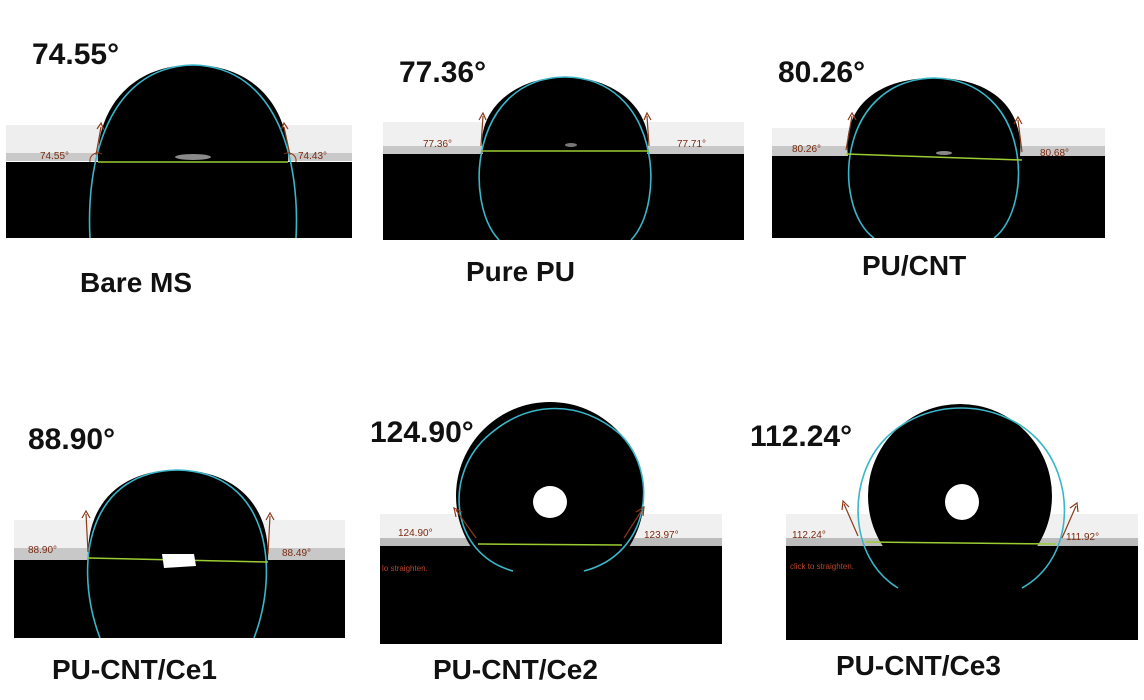  What do you see at coordinates (807, 149) in the screenshot?
I see `left-angle-label: 80.26°` at bounding box center [807, 149].